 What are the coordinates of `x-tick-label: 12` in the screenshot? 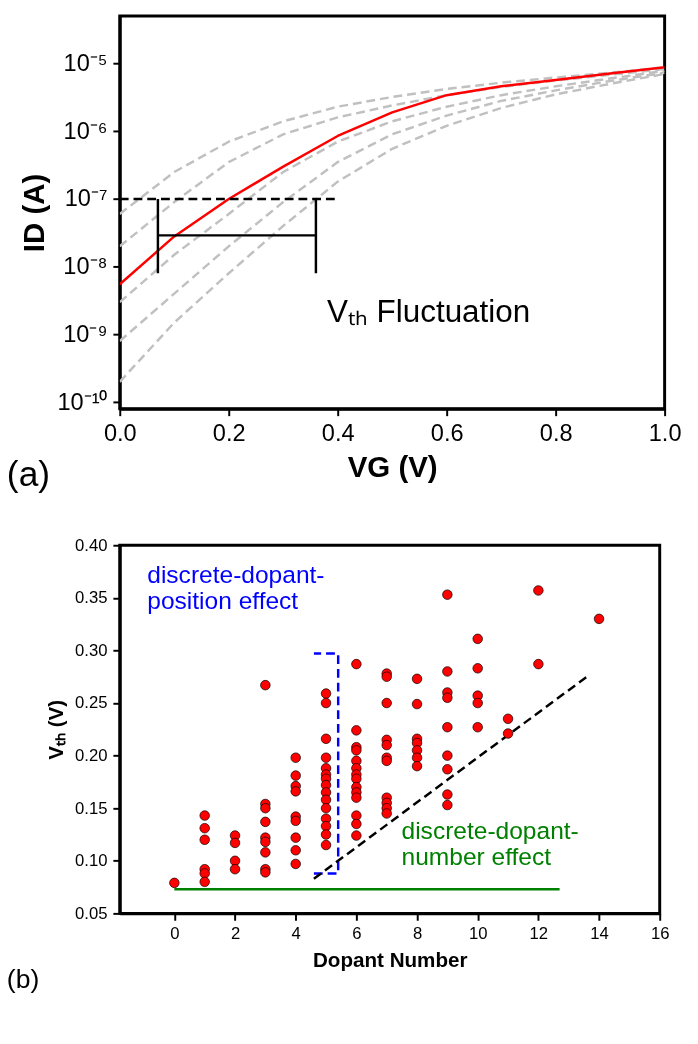 It's located at (539, 934).